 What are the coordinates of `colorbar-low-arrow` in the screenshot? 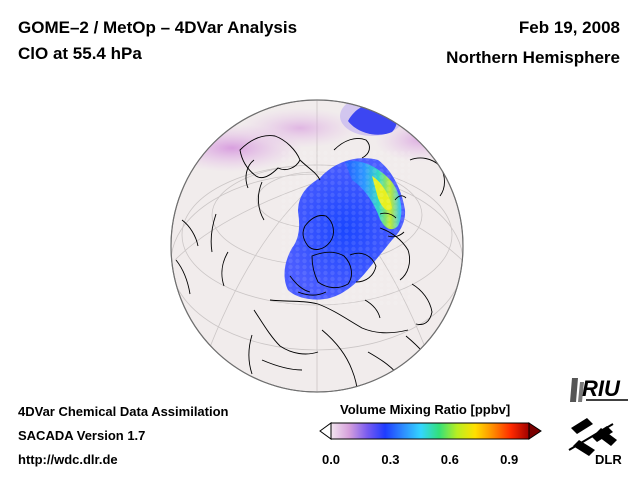 It's located at (325, 431).